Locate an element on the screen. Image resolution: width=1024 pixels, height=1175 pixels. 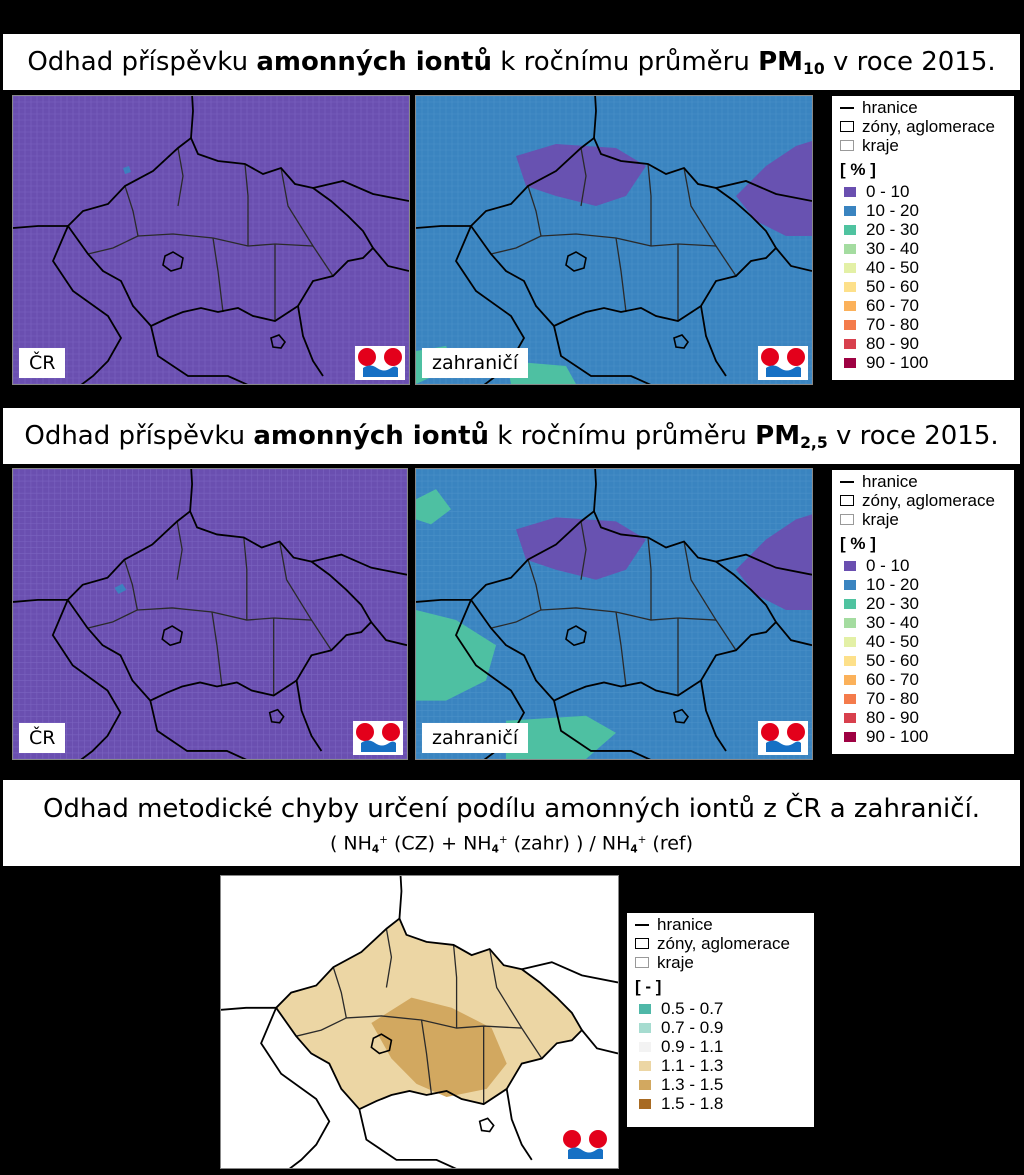
formula-part: (CZ) + NH is located at coordinates (439, 843).